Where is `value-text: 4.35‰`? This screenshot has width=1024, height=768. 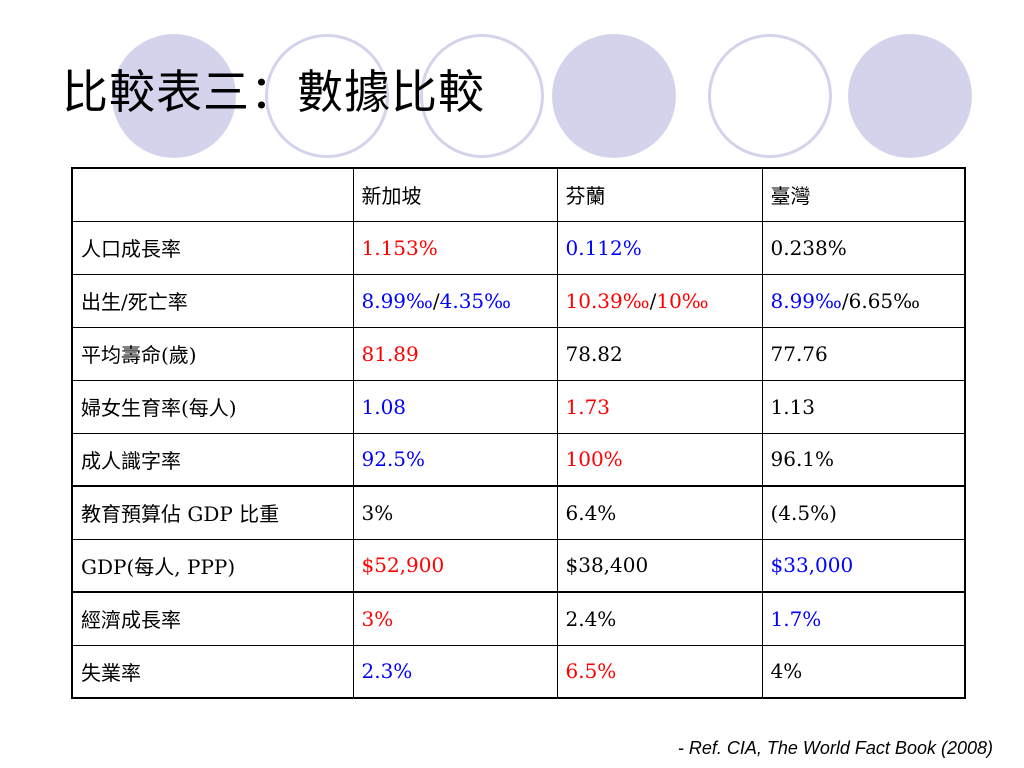 value-text: 4.35‰ is located at coordinates (475, 300).